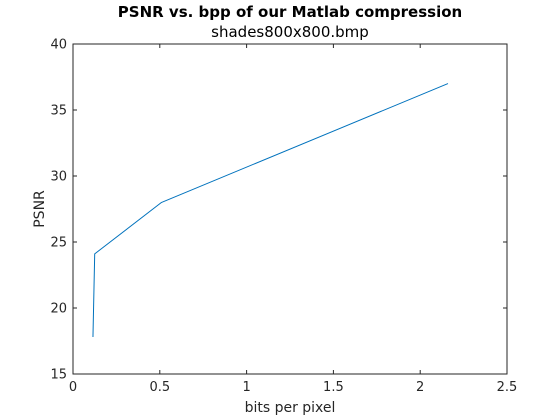  What do you see at coordinates (58, 309) in the screenshot?
I see `y-tick-label: 20` at bounding box center [58, 309].